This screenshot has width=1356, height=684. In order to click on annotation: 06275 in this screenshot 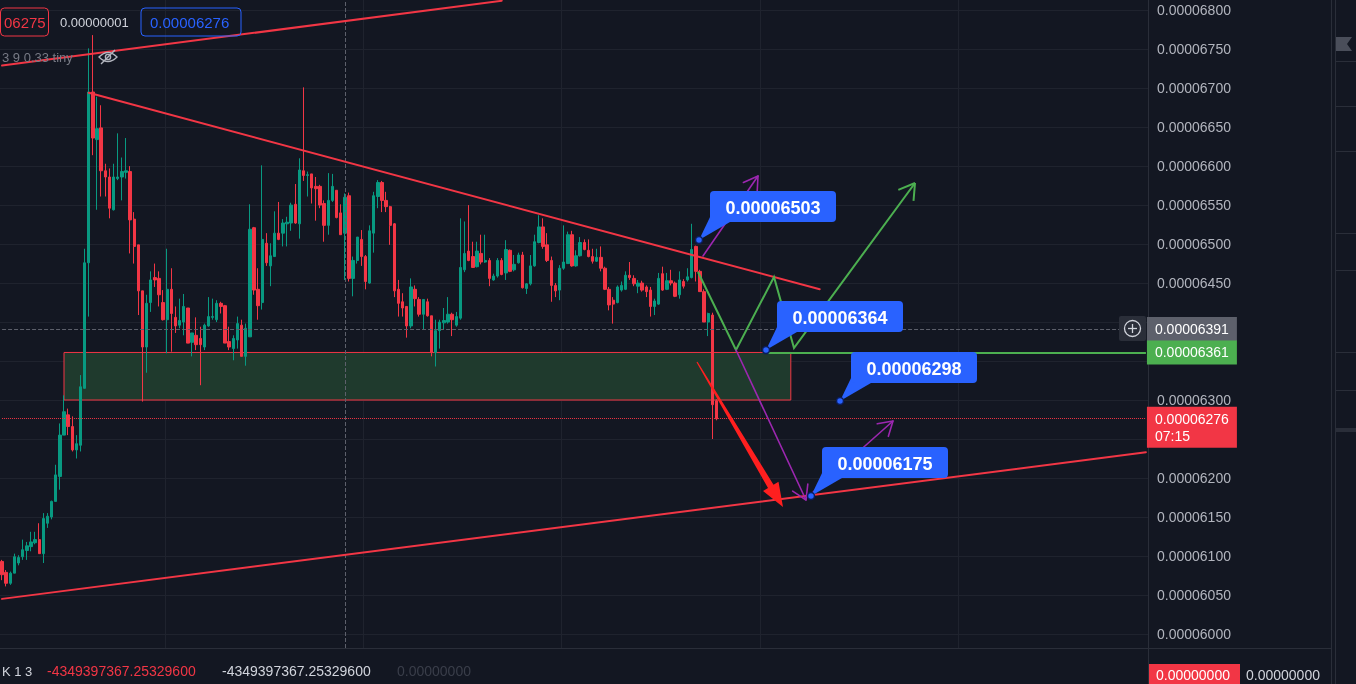, I will do `click(25, 22)`.